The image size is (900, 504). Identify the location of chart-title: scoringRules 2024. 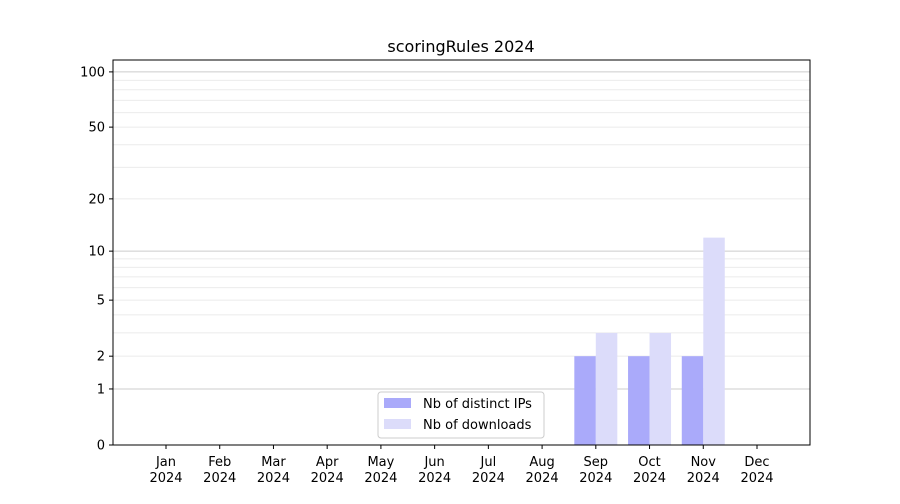
(460, 46).